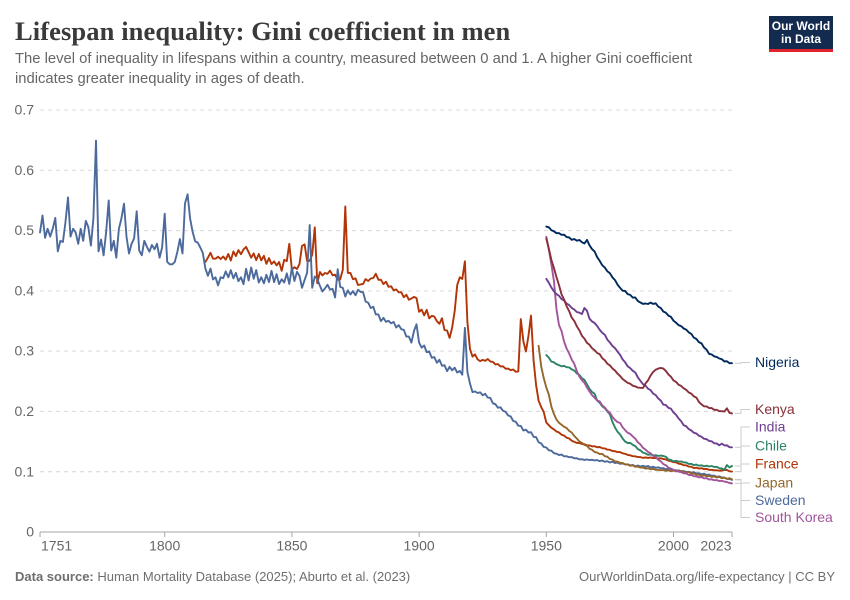 The height and width of the screenshot is (600, 850). I want to click on svg-text: France, so click(777, 464).